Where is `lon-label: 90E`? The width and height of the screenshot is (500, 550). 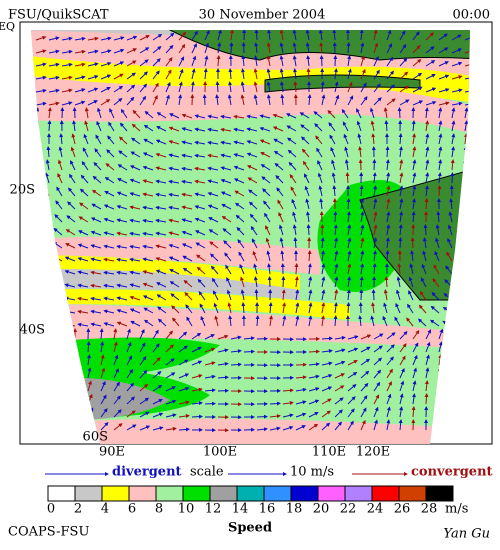
lon-label: 90E is located at coordinates (112, 452).